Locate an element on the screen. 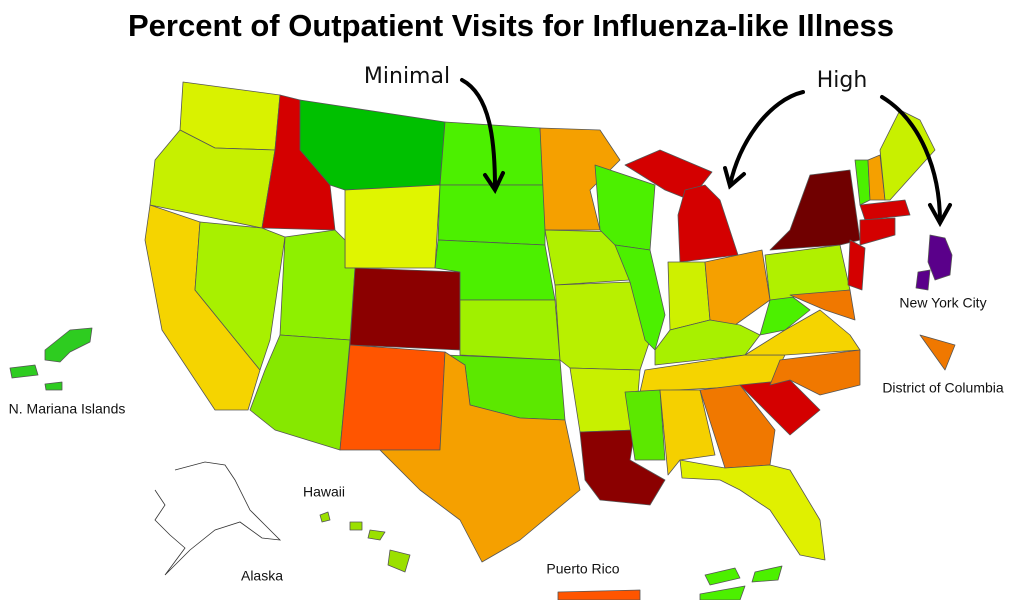  label: Puerto Rico is located at coordinates (582, 569).